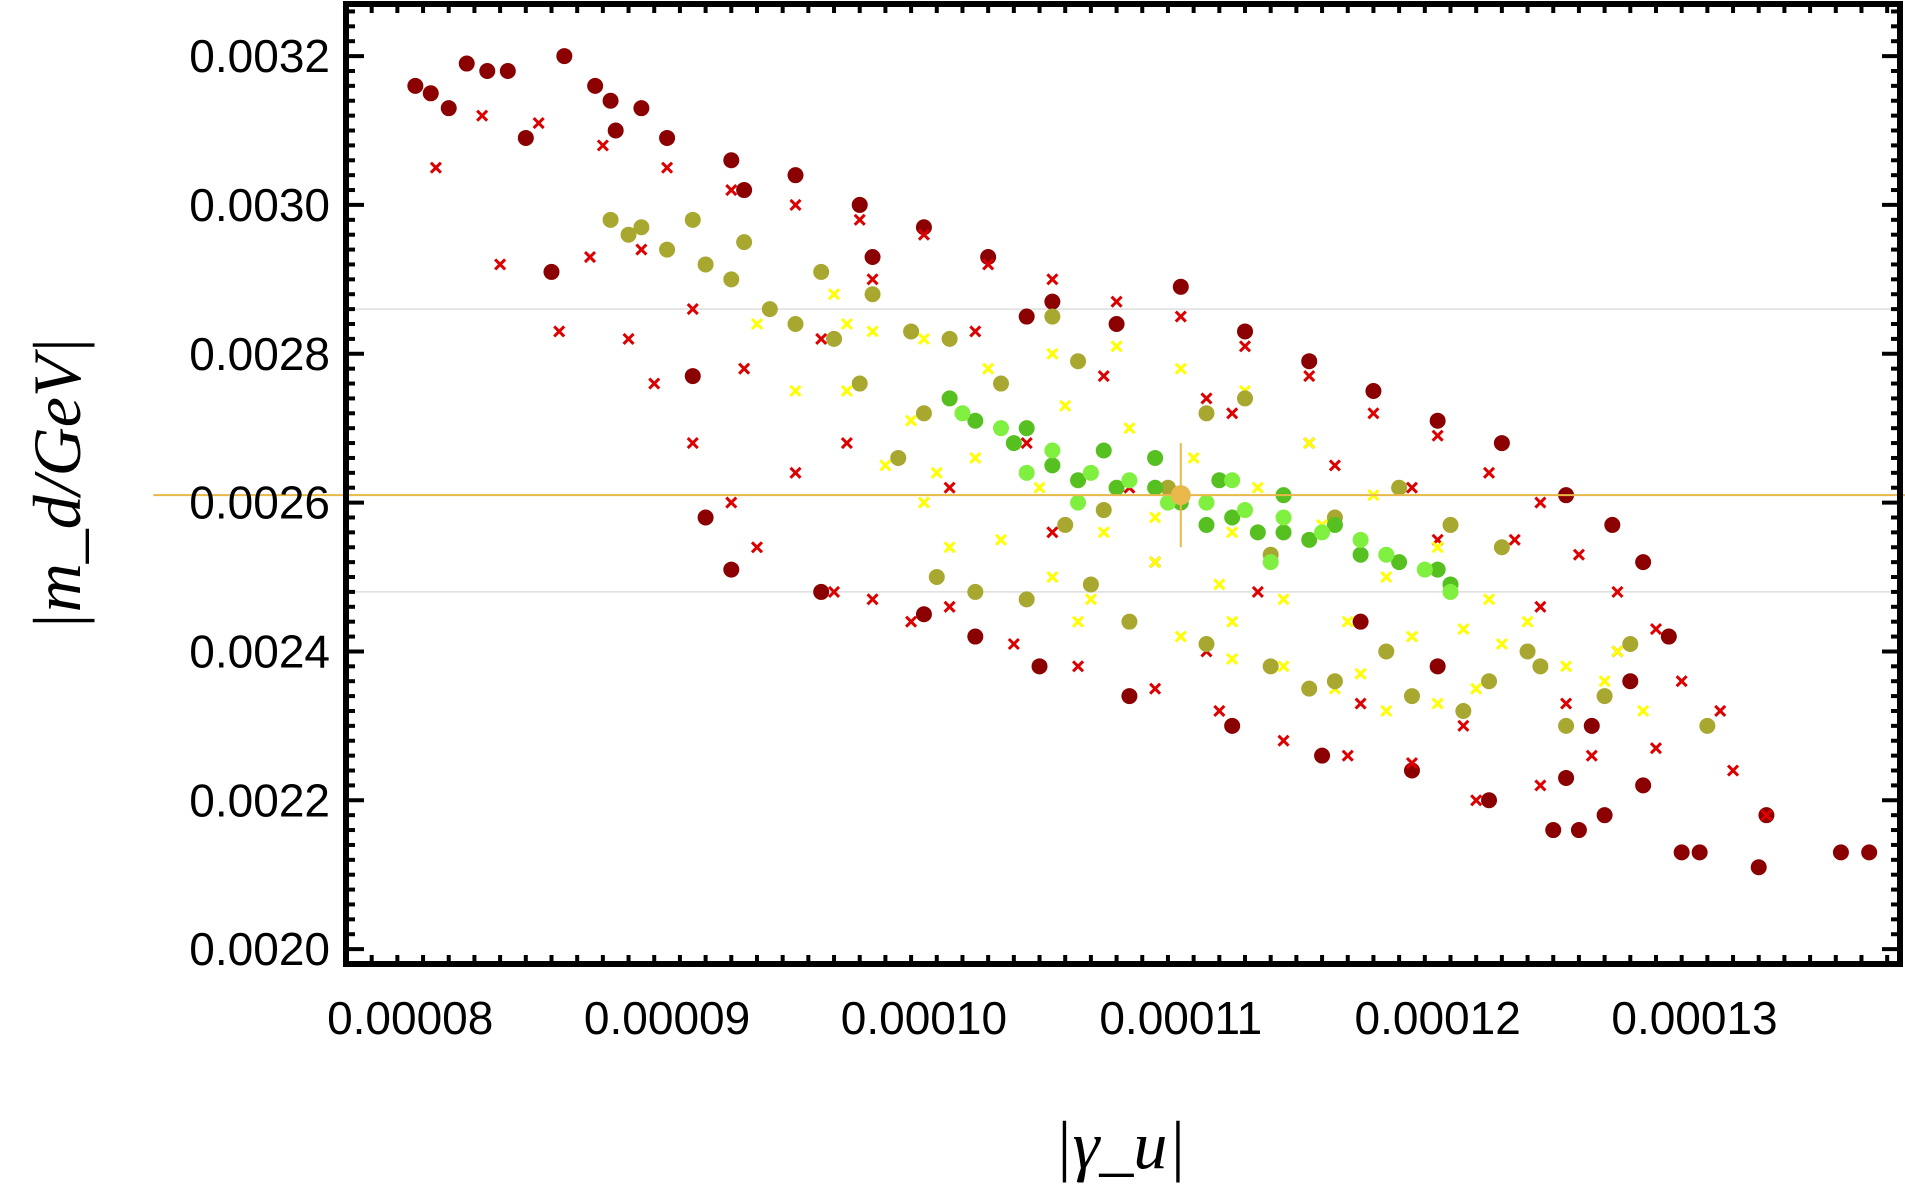 This screenshot has width=1905, height=1195. I want to click on x-tick-label: 0.00009, so click(667, 1018).